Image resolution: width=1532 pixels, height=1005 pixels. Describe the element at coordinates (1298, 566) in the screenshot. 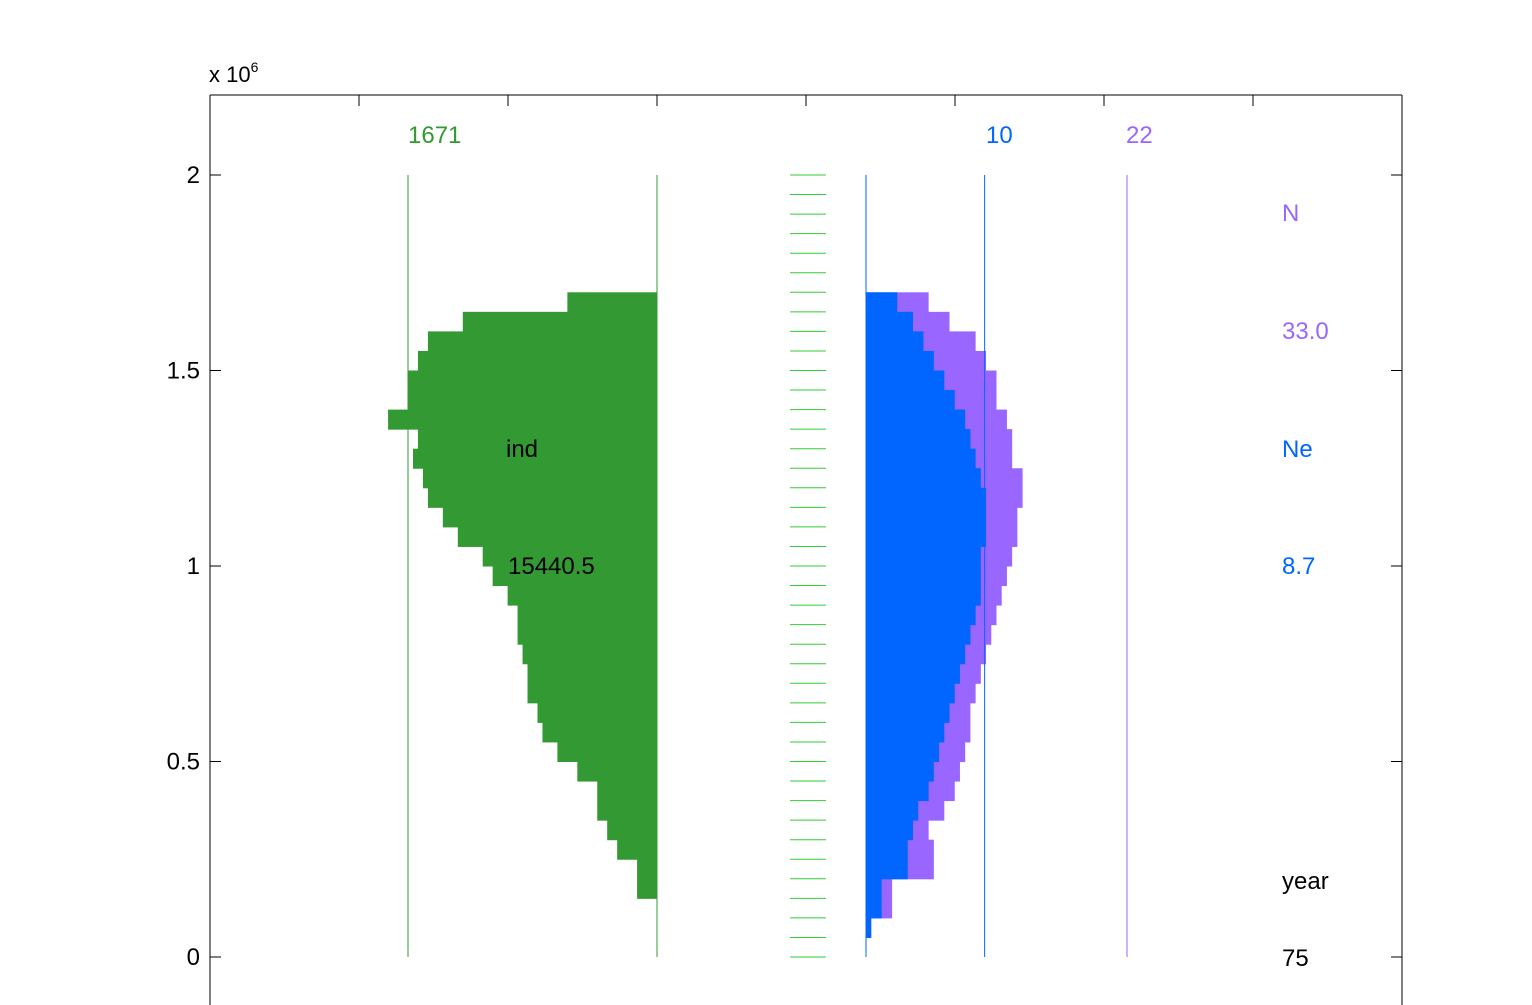

I see `ne-label-value: 8.7` at that location.